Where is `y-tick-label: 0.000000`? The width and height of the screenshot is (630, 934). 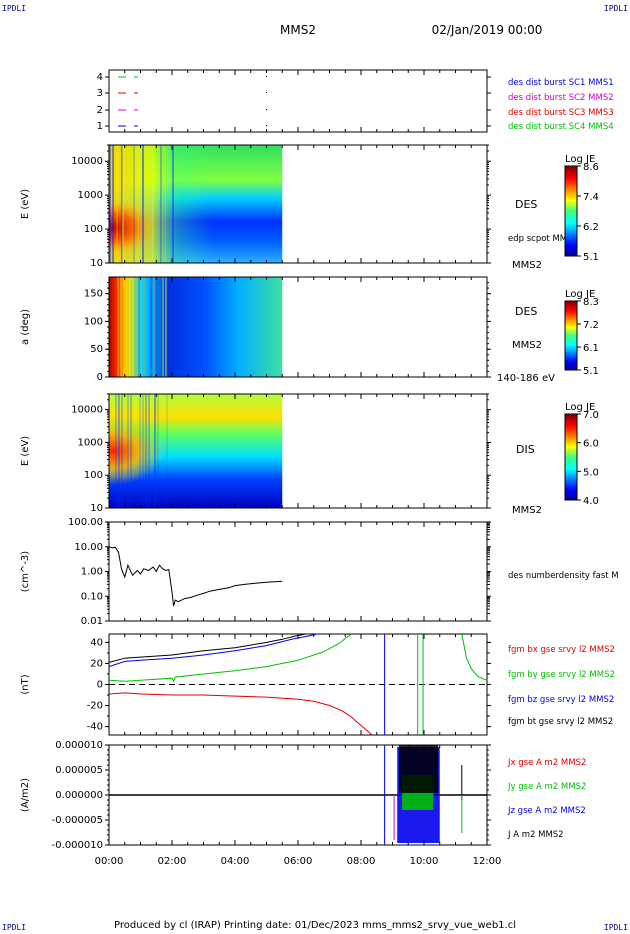
y-tick-label: 0.000000 is located at coordinates (79, 795).